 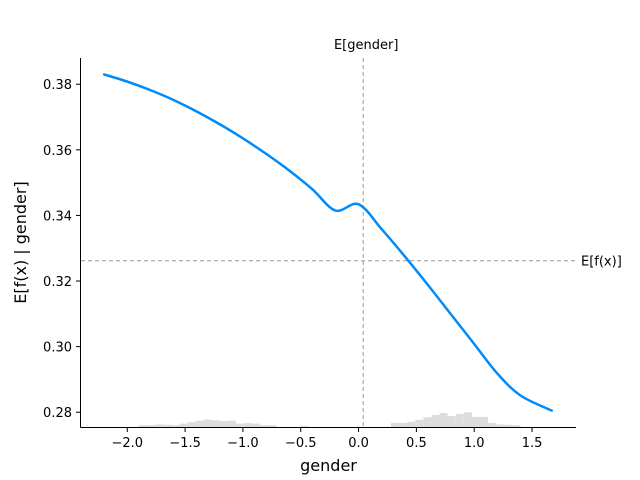 I want to click on y-tick-label: 0.38, so click(x=57, y=85).